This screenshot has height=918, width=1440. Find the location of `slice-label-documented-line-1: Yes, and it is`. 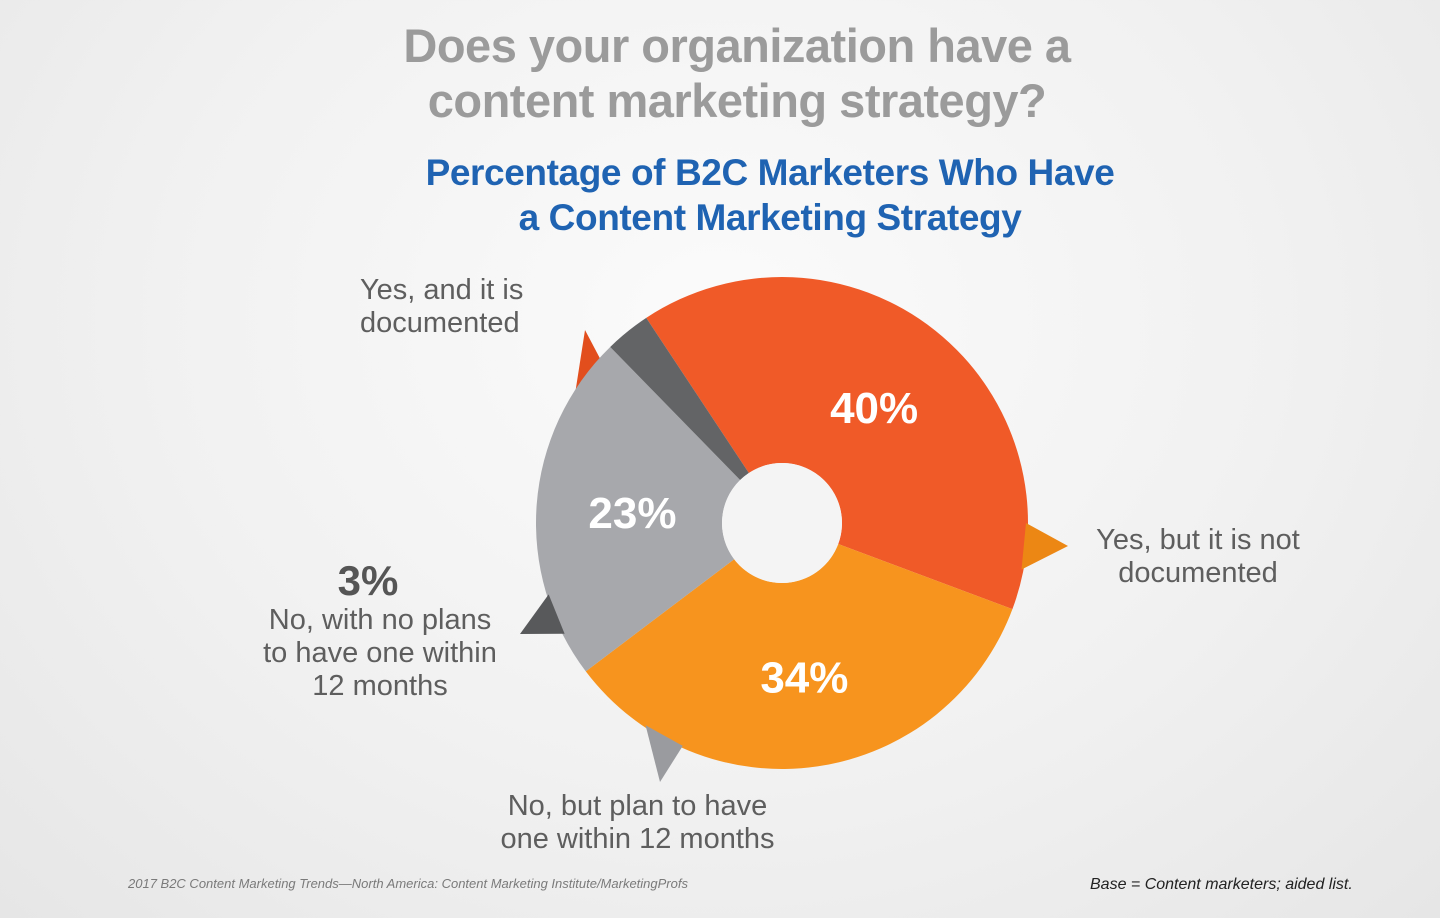

slice-label-documented-line-1: Yes, and it is is located at coordinates (442, 290).